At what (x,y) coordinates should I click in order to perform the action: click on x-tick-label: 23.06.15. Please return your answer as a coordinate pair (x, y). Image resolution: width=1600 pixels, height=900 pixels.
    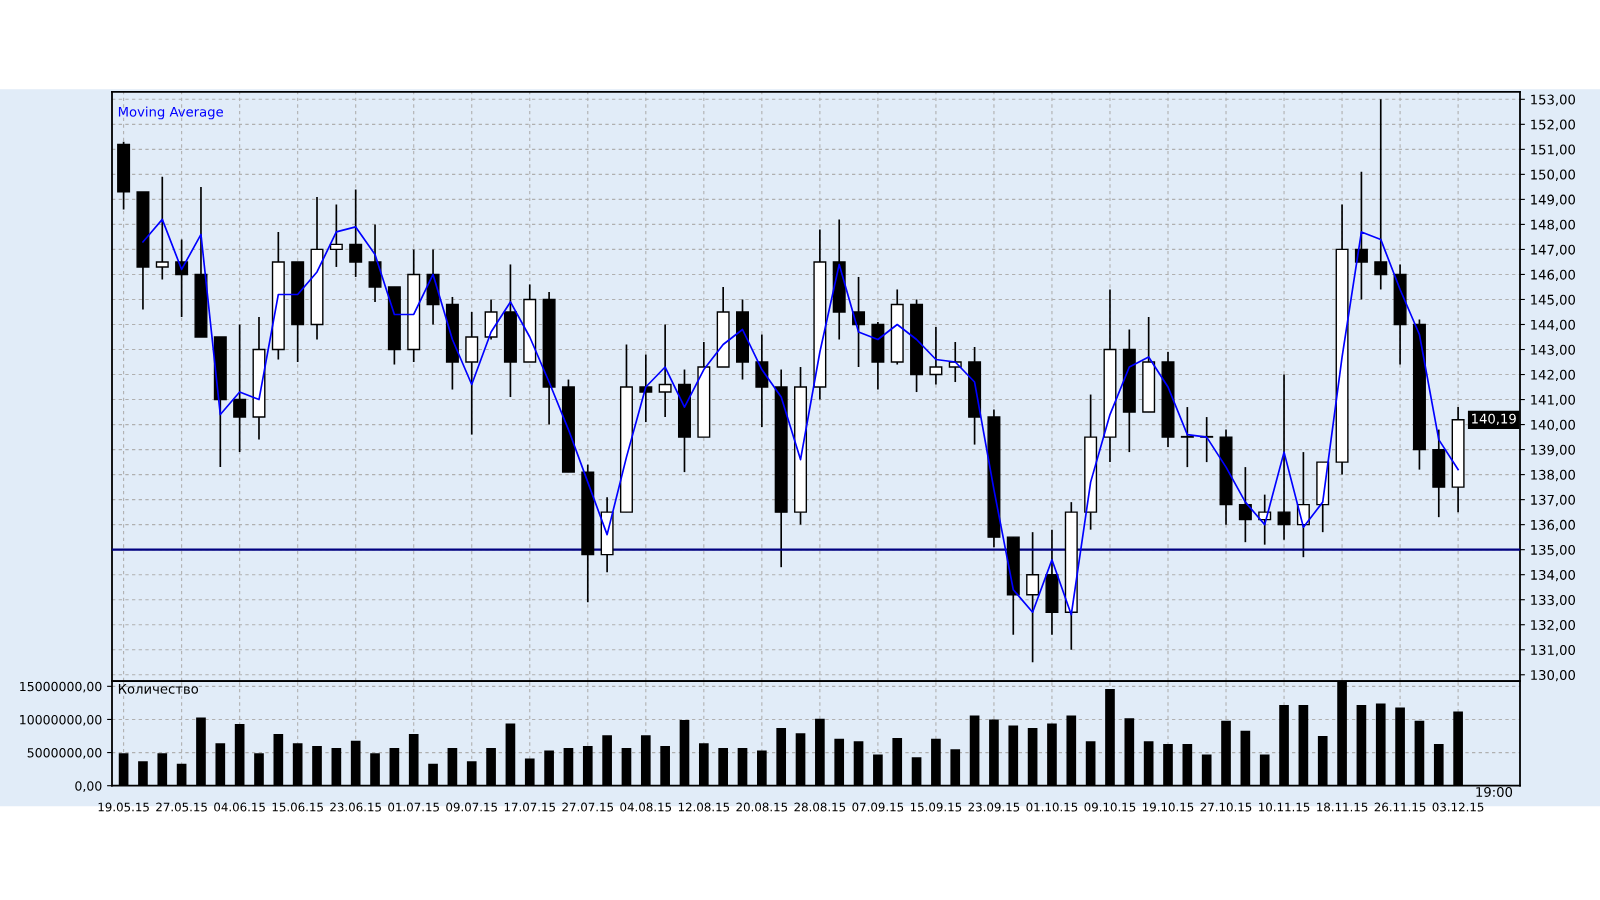
    Looking at the image, I should click on (355, 807).